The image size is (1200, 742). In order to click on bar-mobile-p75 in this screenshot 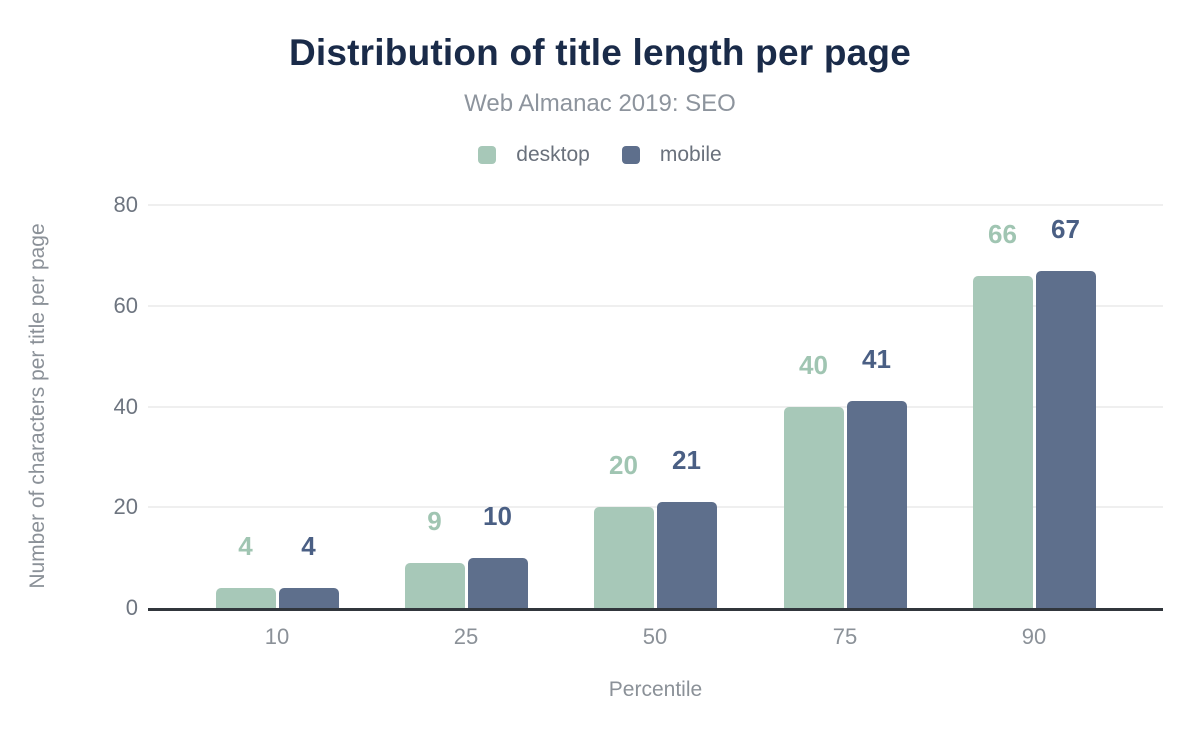, I will do `click(876, 504)`.